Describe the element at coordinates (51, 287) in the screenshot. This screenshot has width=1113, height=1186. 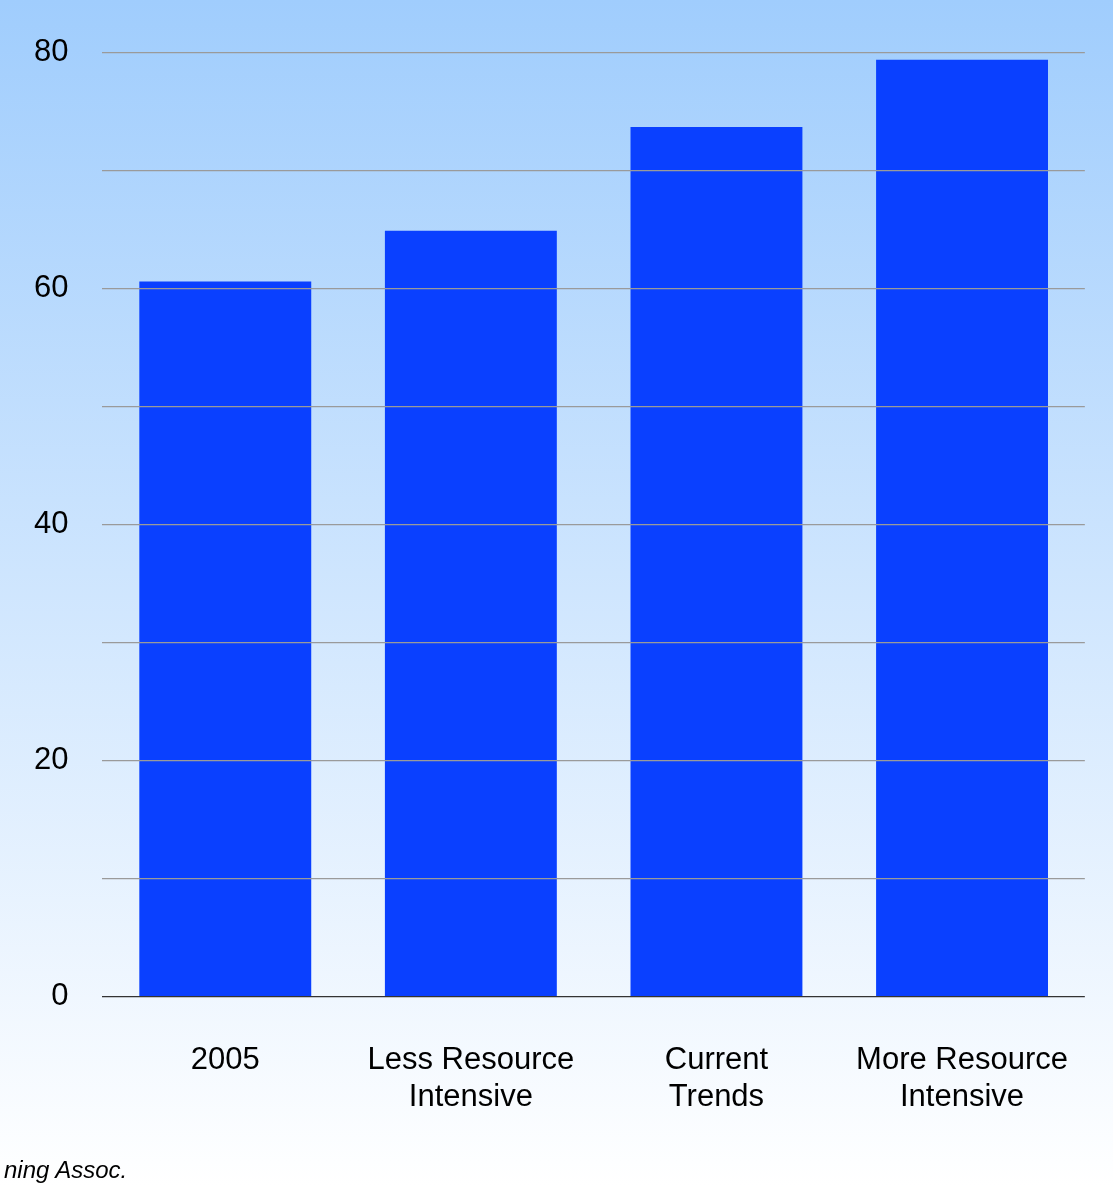
I see `y-tick-label: 60` at that location.